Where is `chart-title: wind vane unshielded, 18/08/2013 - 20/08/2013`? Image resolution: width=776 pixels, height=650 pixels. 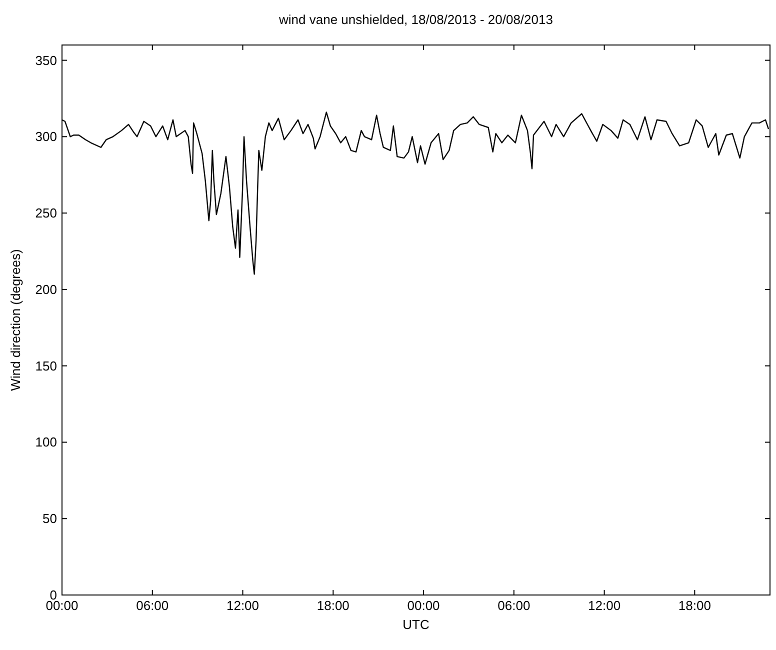 chart-title: wind vane unshielded, 18/08/2013 - 20/08/2013 is located at coordinates (415, 19).